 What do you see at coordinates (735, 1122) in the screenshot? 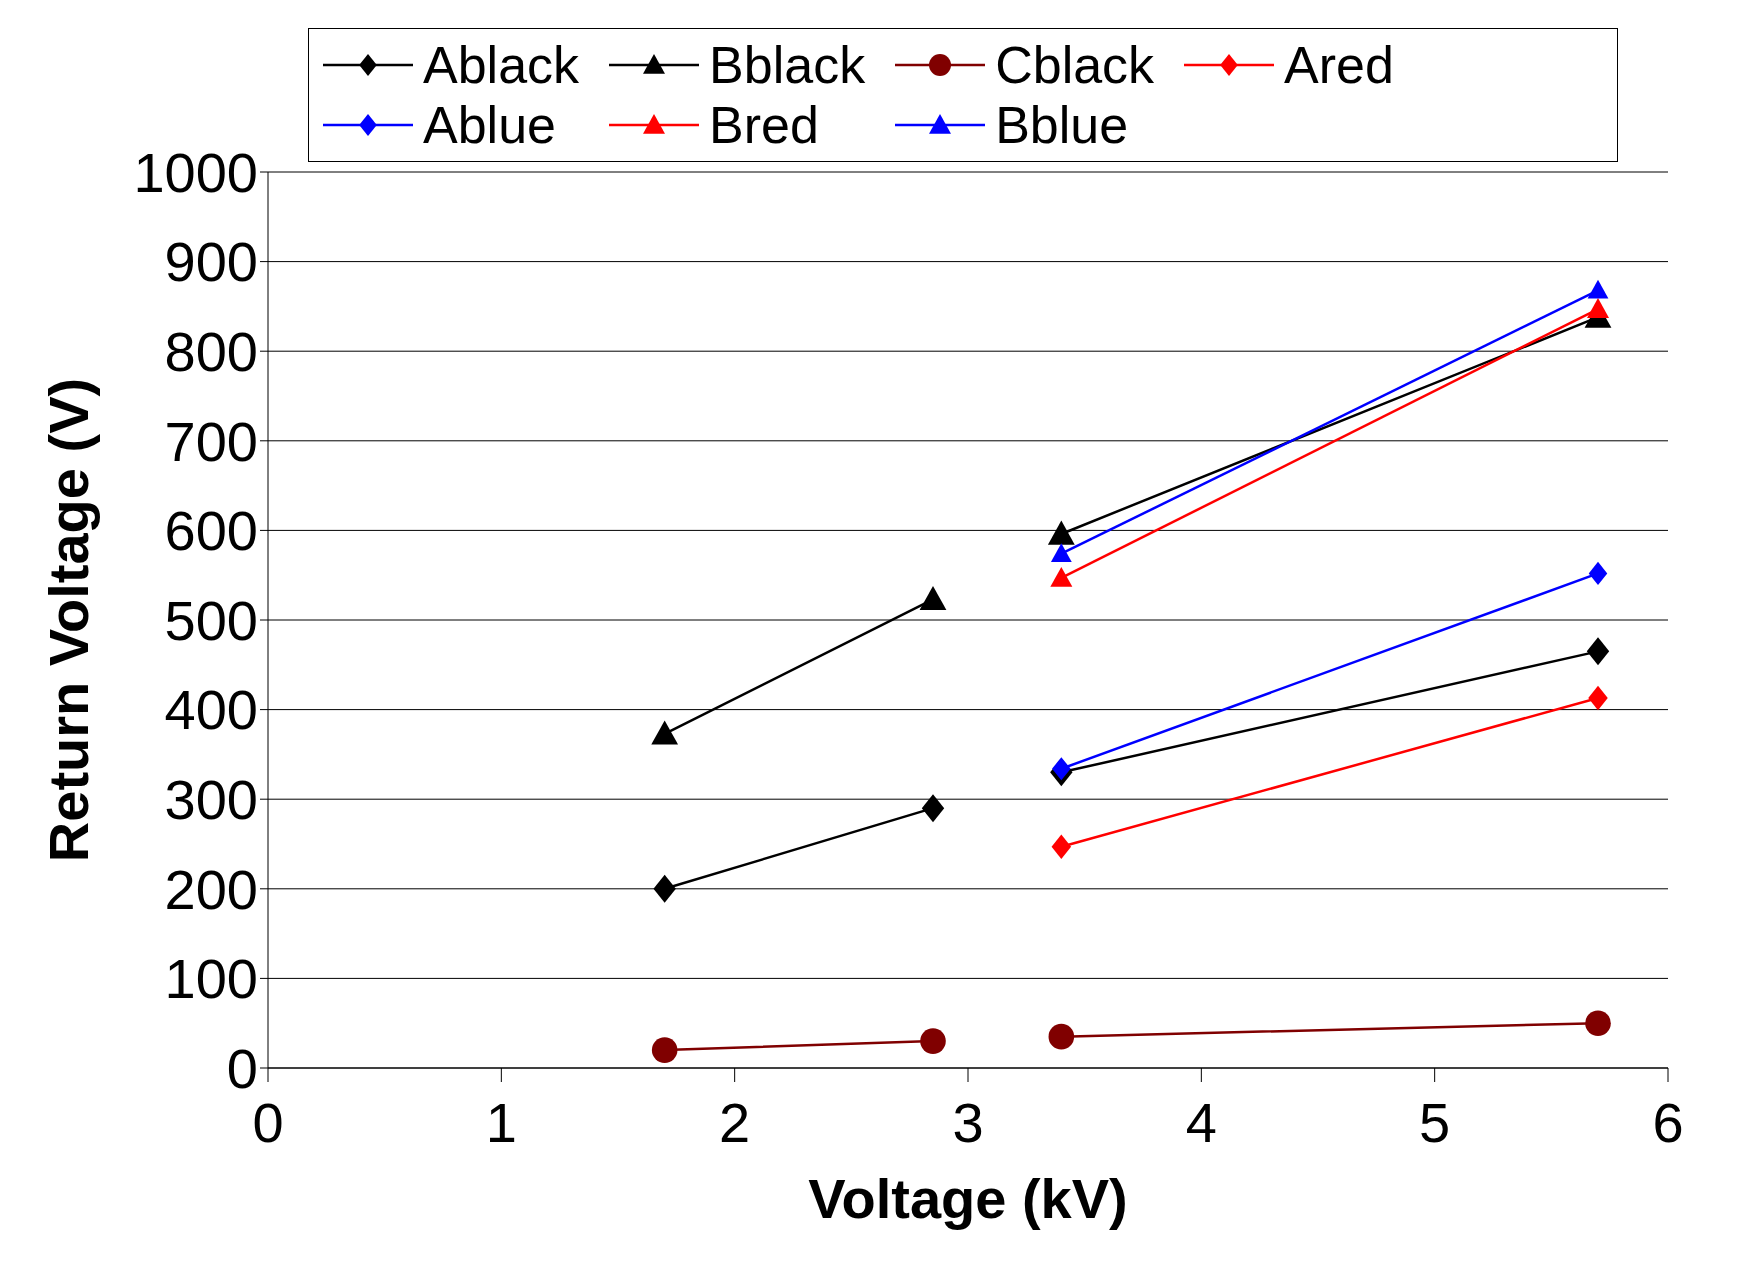
I see `x-tick-label: 2` at bounding box center [735, 1122].